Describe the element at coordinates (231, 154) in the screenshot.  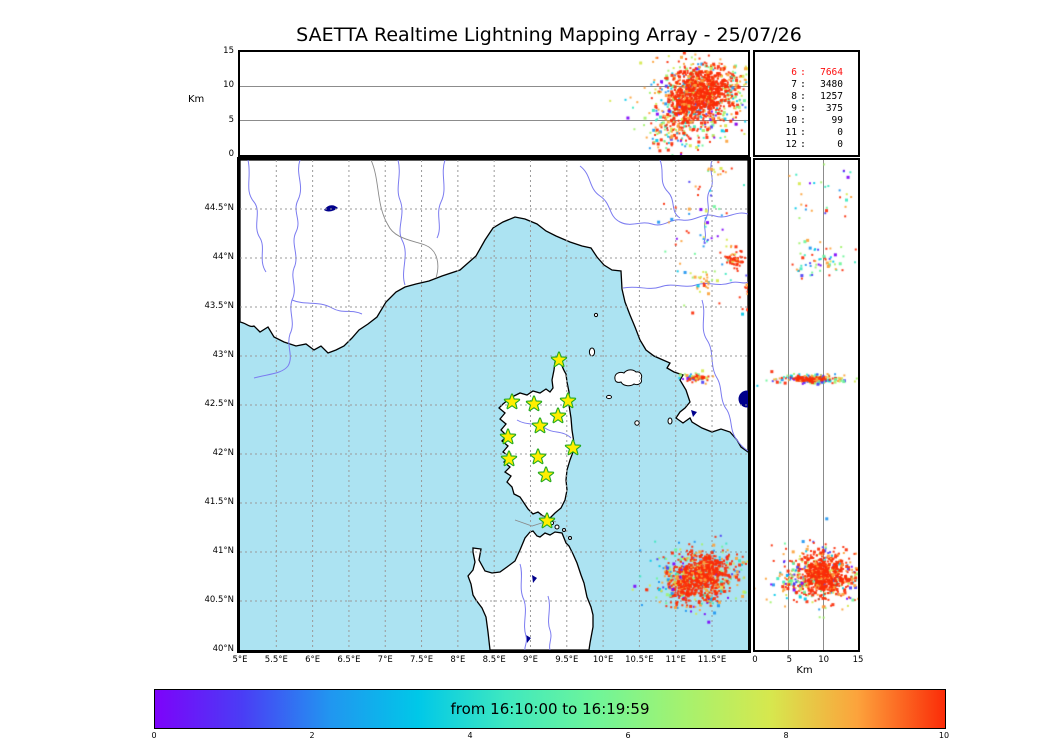
I see `alt-tick-label: 0` at that location.